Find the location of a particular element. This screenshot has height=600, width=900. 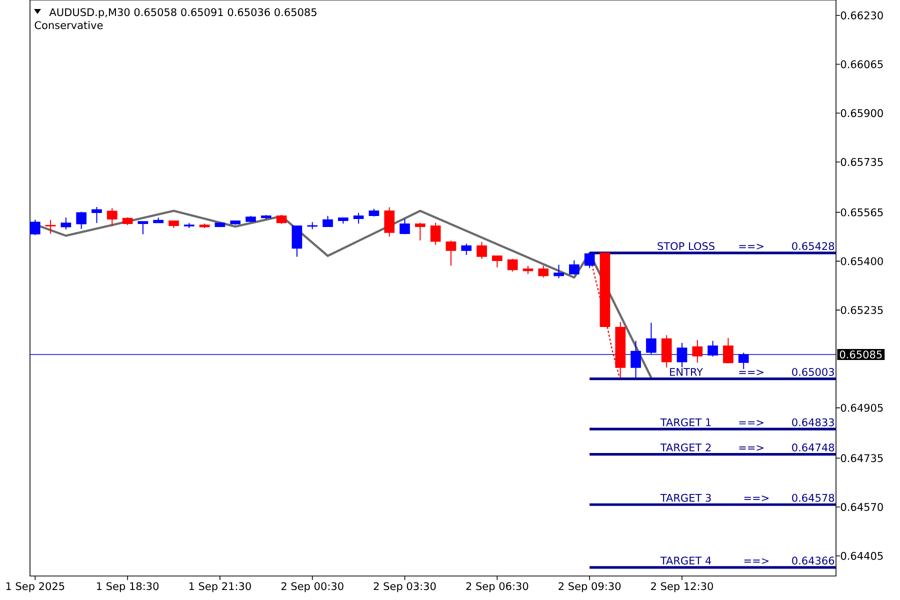

y-tick-label: 0.64735 is located at coordinates (861, 458).